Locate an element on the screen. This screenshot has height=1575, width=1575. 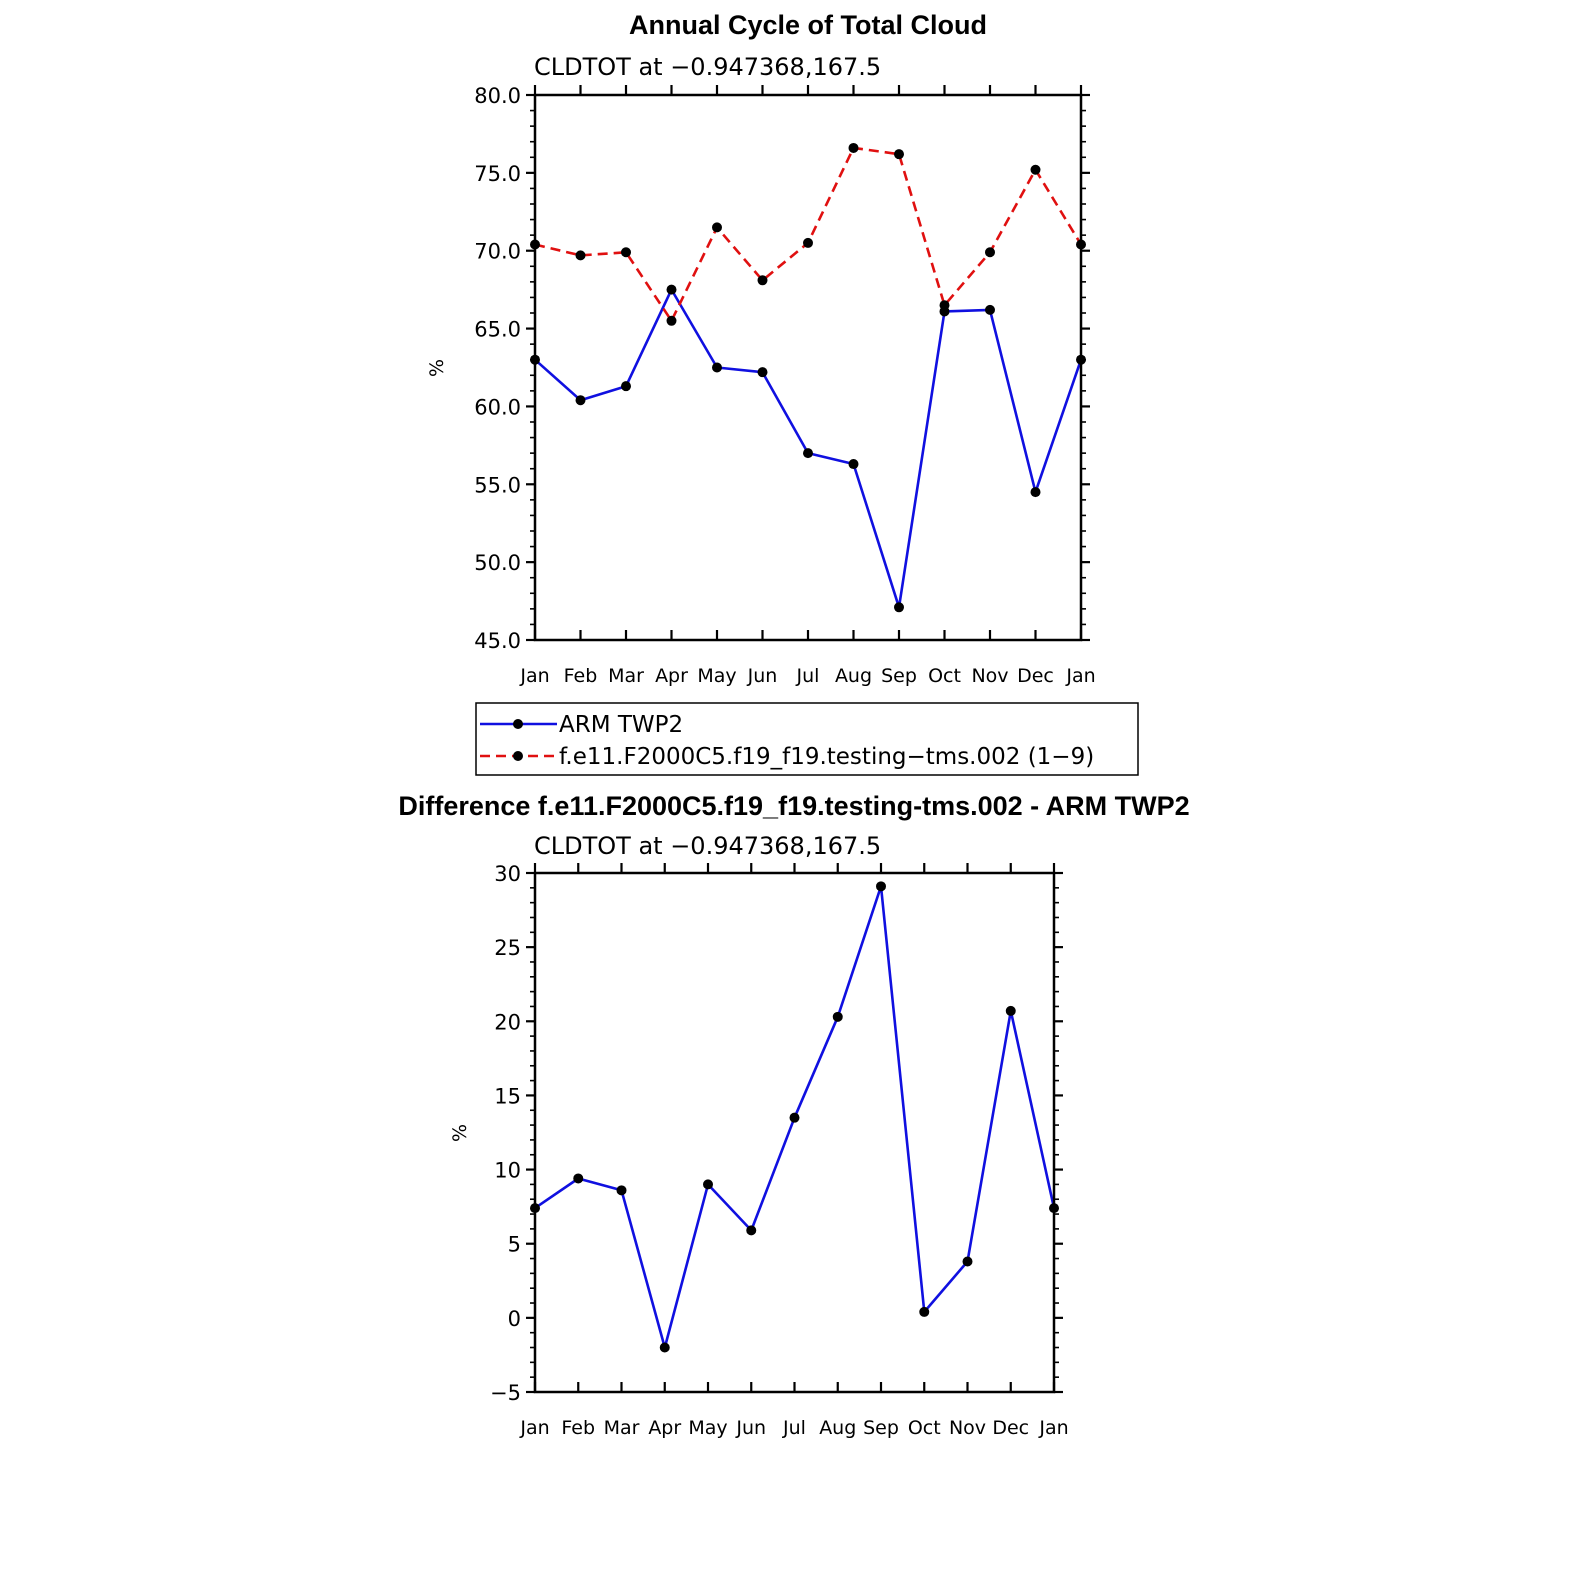
series-lines is located at coordinates (808, 377).